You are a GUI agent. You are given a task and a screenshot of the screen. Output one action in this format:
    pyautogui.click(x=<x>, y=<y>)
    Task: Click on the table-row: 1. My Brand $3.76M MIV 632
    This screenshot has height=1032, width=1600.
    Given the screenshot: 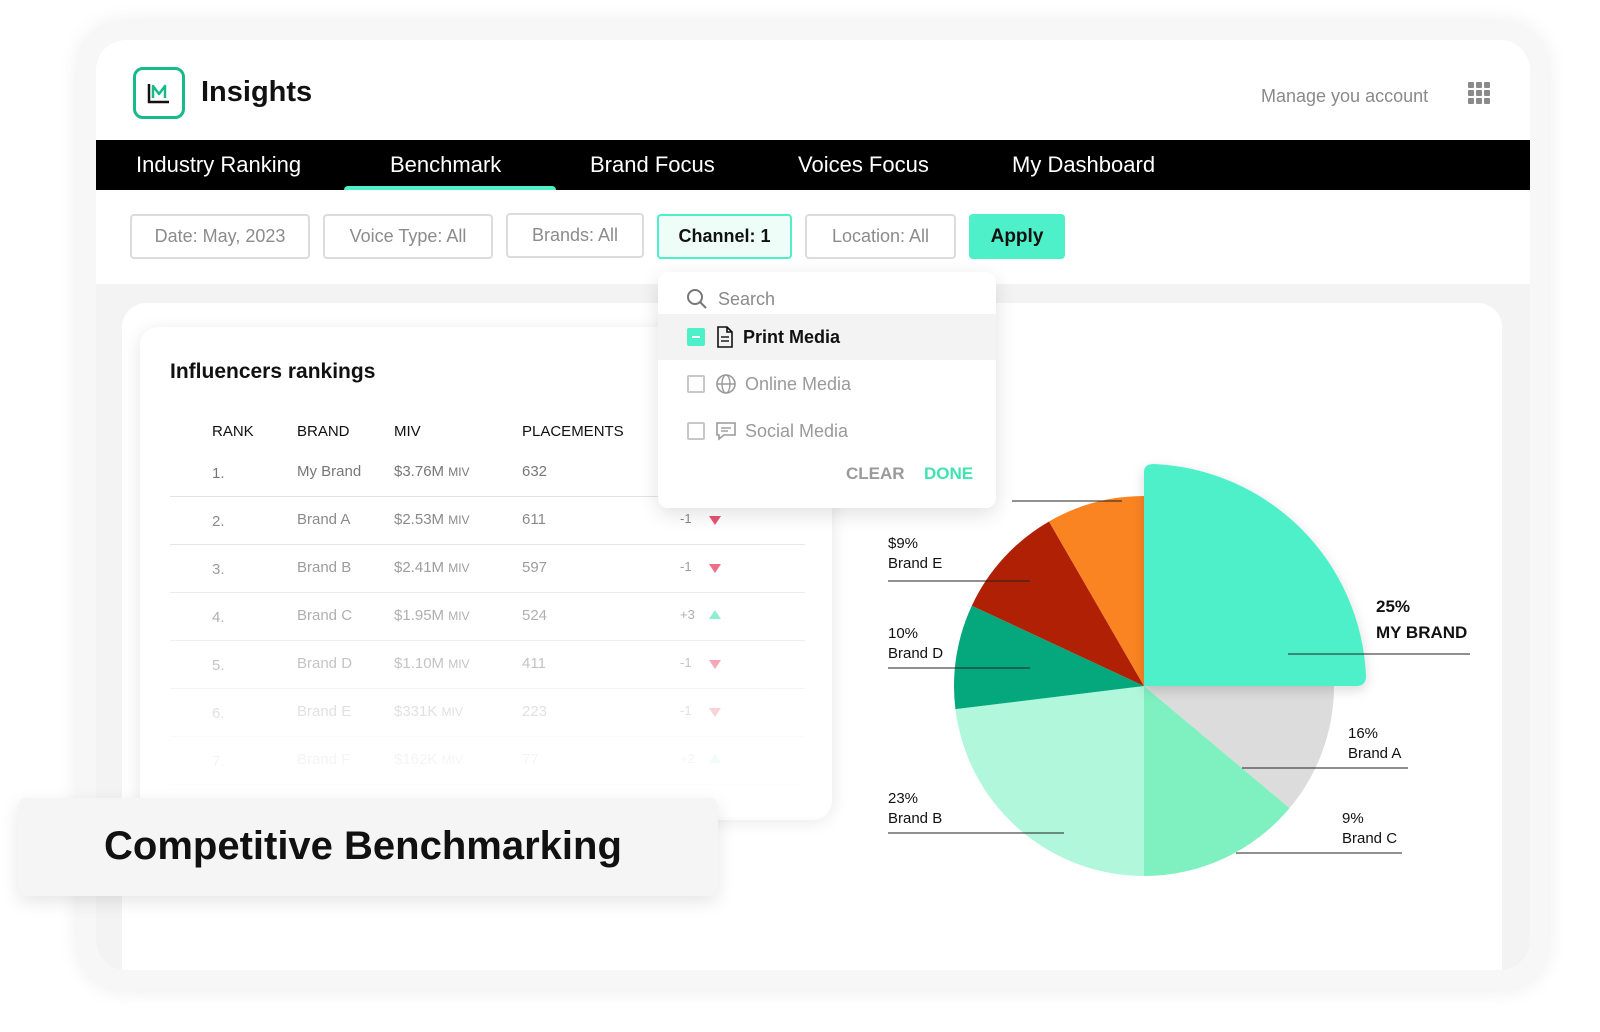 What is the action you would take?
    pyautogui.click(x=487, y=473)
    